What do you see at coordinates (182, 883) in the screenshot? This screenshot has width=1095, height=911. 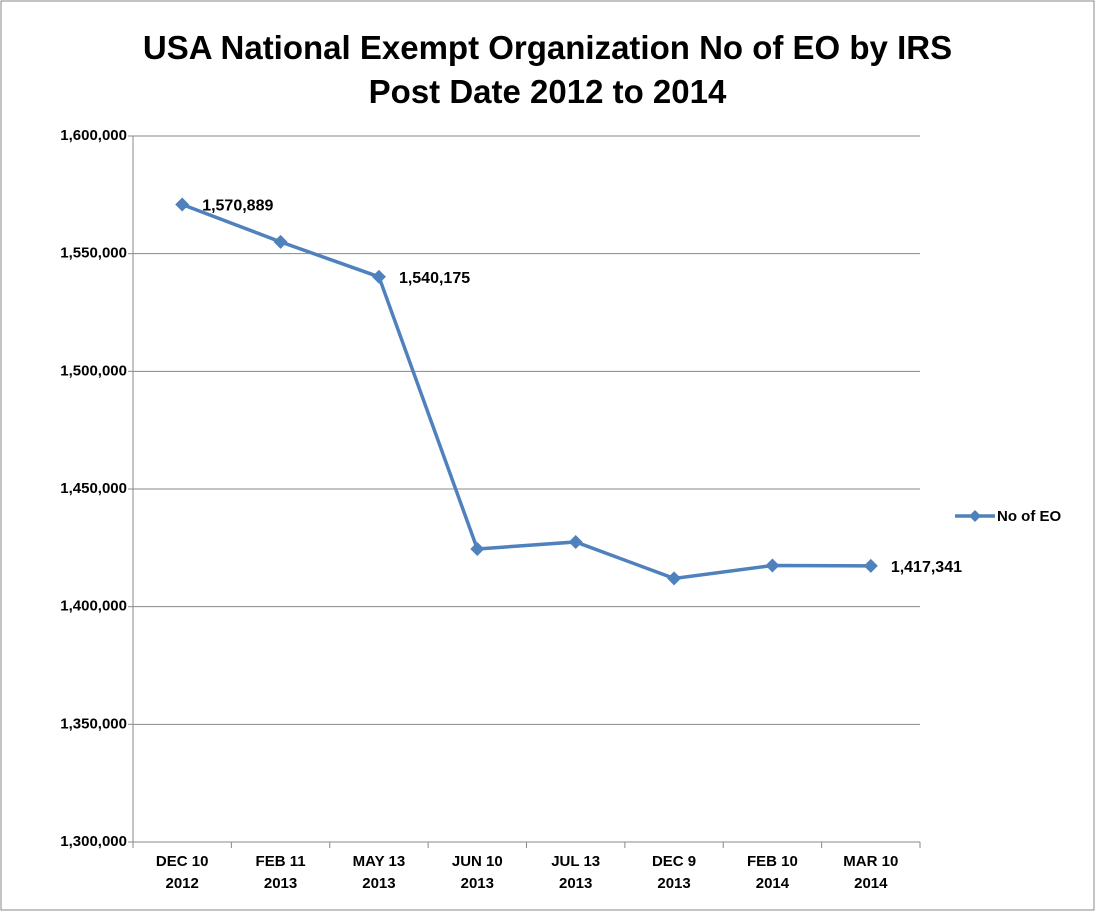 I see `x-tick-label: 2012` at bounding box center [182, 883].